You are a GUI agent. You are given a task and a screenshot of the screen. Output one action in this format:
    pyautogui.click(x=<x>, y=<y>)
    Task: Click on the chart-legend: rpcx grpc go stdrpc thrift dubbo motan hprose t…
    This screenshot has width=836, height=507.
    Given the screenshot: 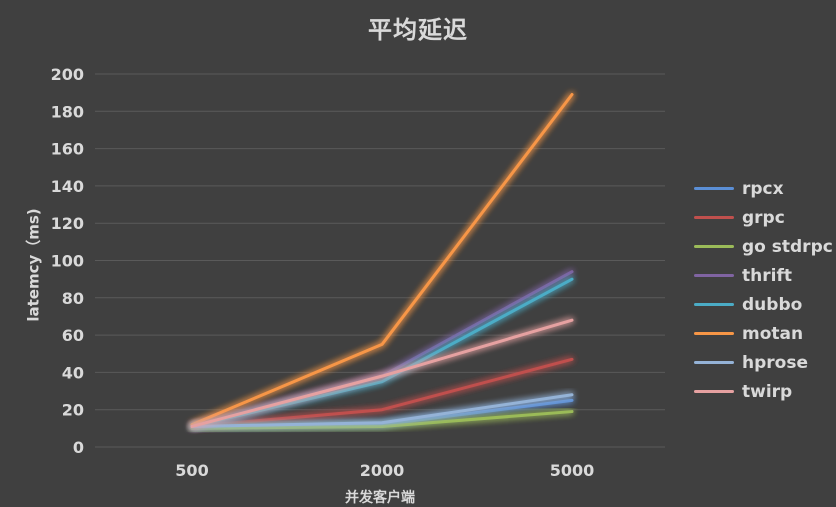 What is the action you would take?
    pyautogui.click(x=763, y=290)
    